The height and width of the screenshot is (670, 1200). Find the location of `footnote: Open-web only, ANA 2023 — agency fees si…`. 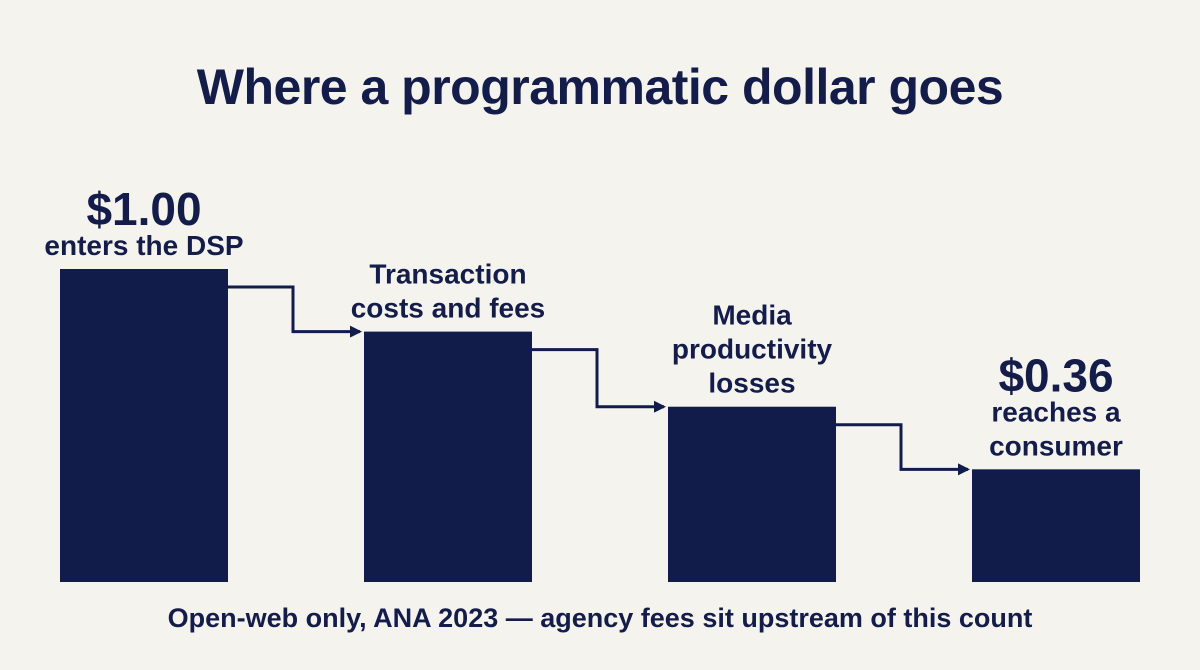

footnote: Open-web only, ANA 2023 — agency fees si… is located at coordinates (600, 618).